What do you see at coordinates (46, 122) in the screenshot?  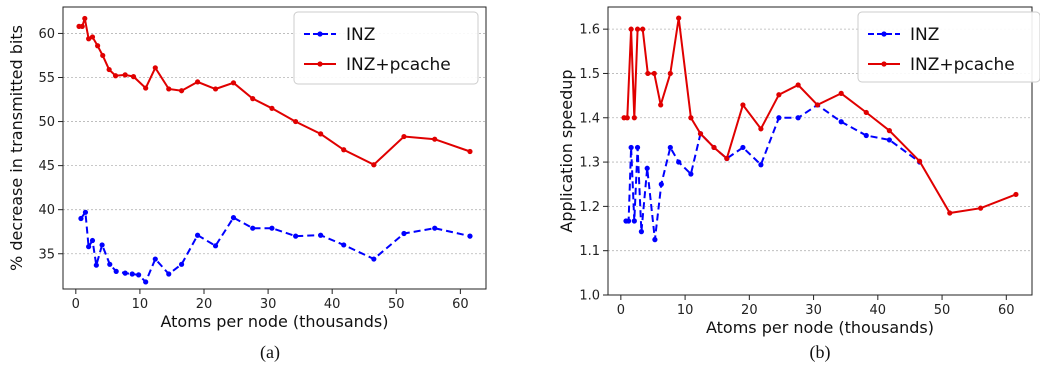 I see `y-tick-label: 50` at bounding box center [46, 122].